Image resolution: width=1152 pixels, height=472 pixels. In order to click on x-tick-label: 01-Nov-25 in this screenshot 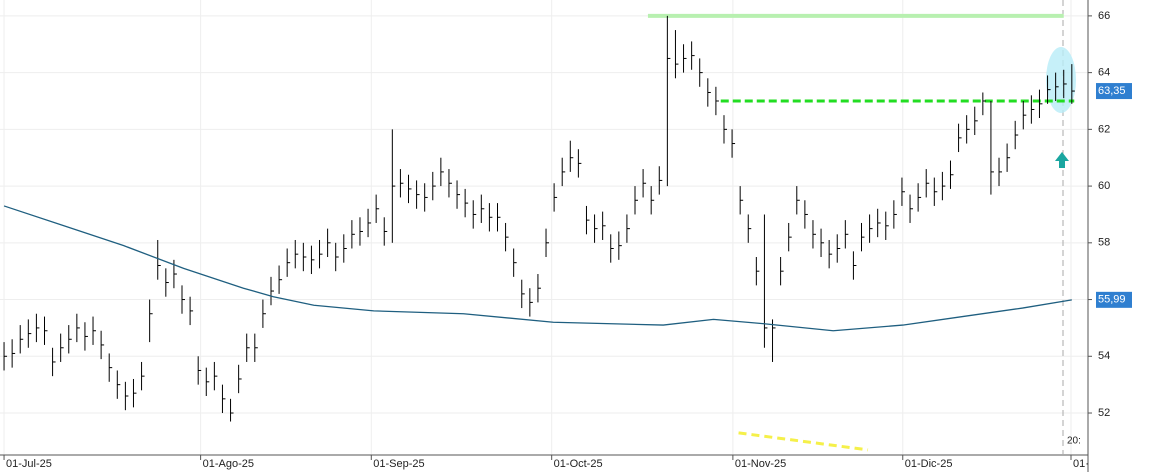, I will do `click(760, 464)`.